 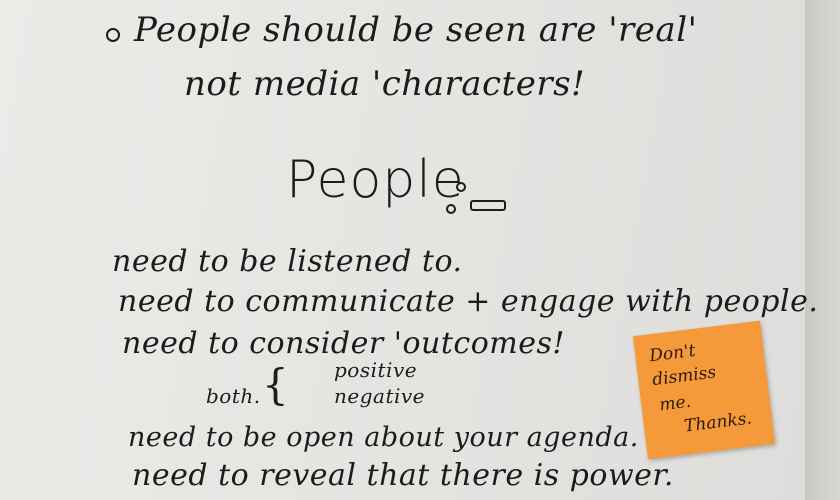 What do you see at coordinates (403, 475) in the screenshot?
I see `note-line-5: need to reveal that there is power.` at bounding box center [403, 475].